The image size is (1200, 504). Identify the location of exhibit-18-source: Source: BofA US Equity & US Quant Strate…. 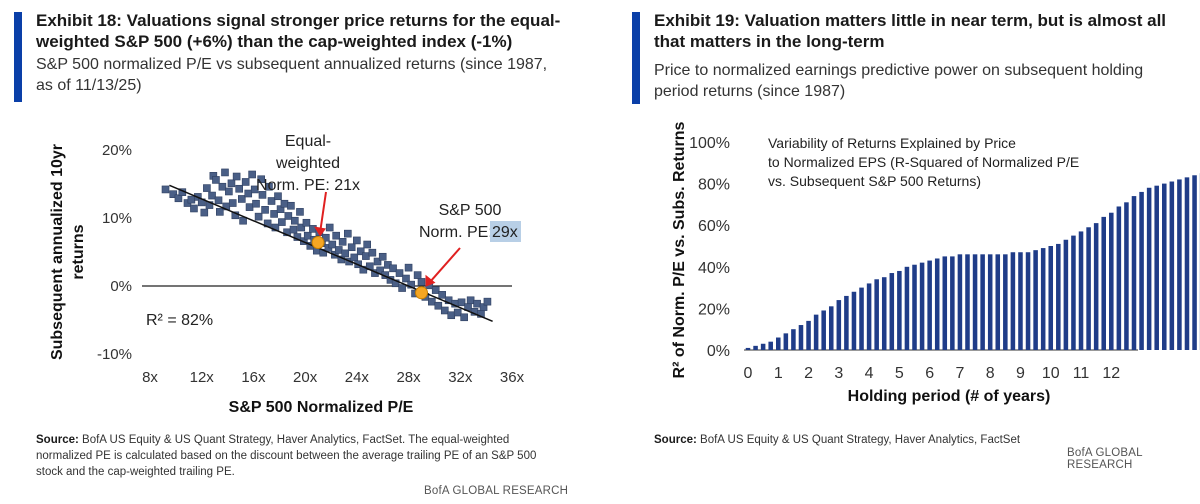
(301, 456).